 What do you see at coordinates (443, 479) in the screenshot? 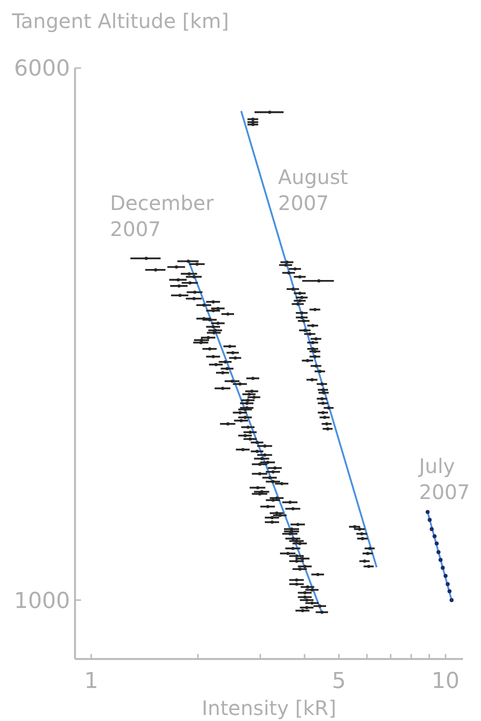
I see `series-label: July 2007` at bounding box center [443, 479].